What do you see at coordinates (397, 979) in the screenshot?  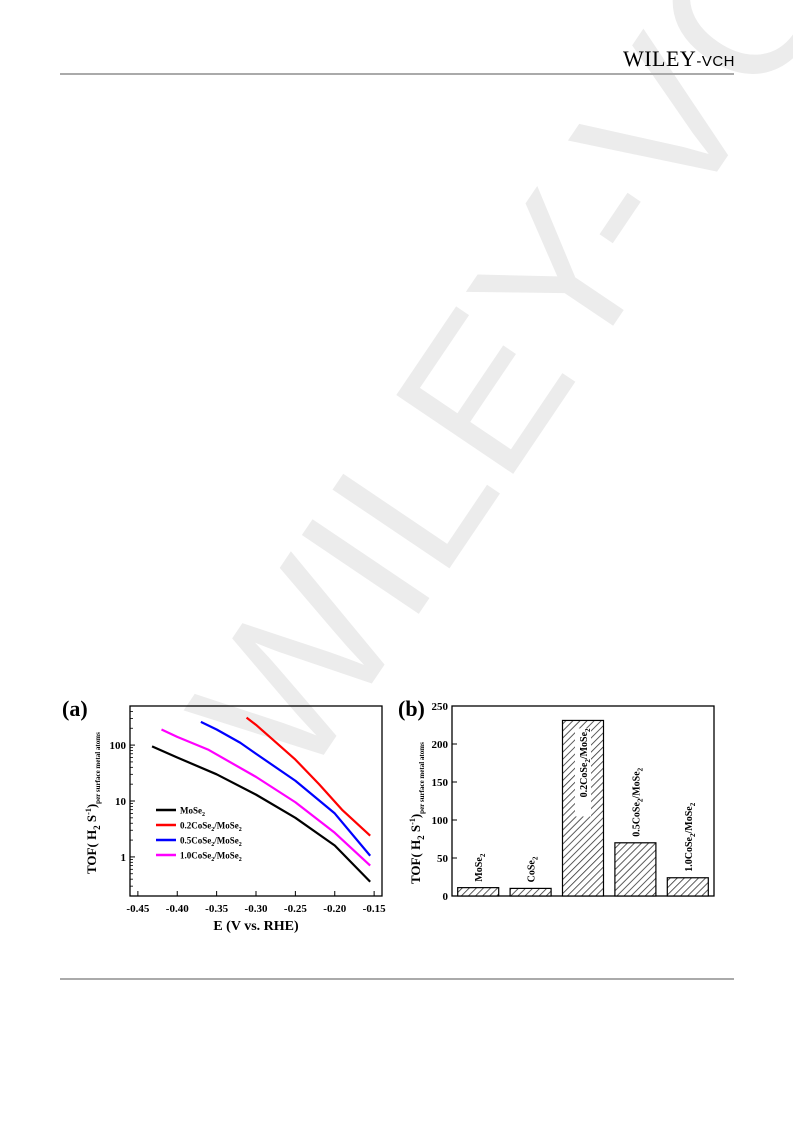 I see `footer-rule` at bounding box center [397, 979].